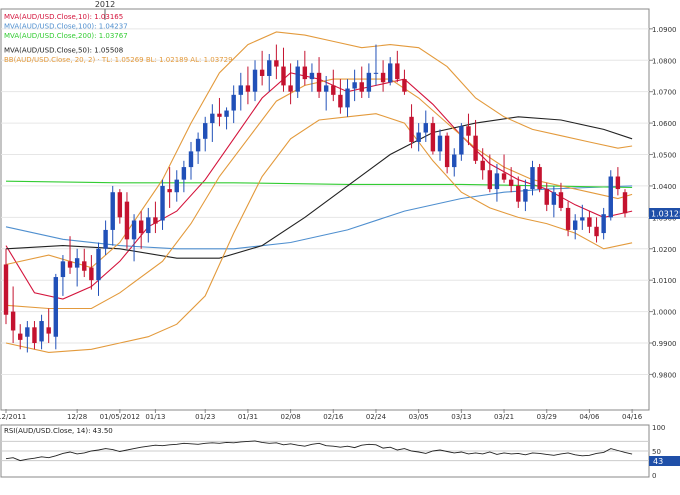 This screenshot has height=495, width=680. Describe the element at coordinates (66, 36) in the screenshot. I see `legend-item: MVA(AUD/USD.Close,200): 1.03767` at that location.